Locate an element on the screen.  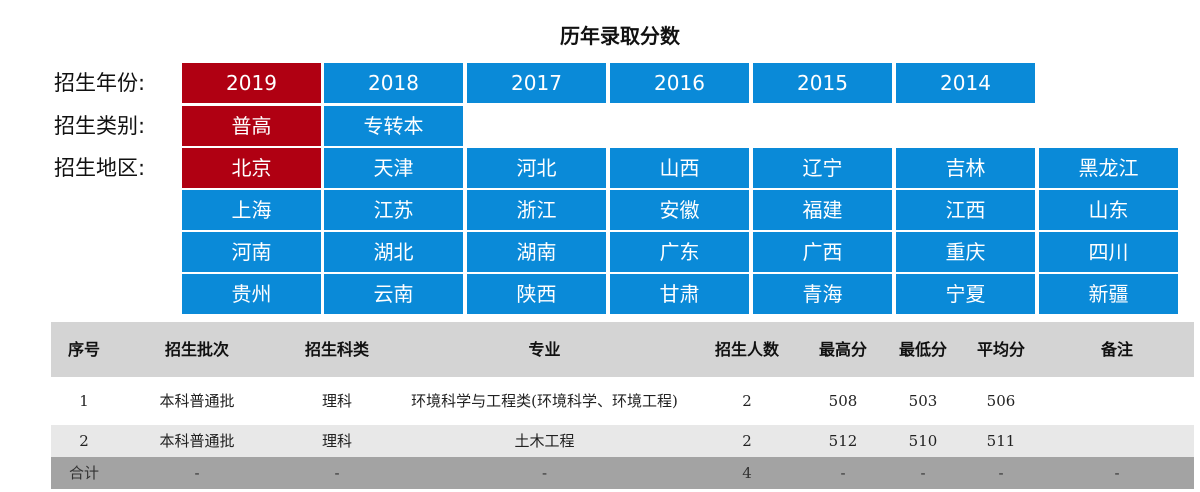
col-batch: 本科普通批 is located at coordinates (197, 441).